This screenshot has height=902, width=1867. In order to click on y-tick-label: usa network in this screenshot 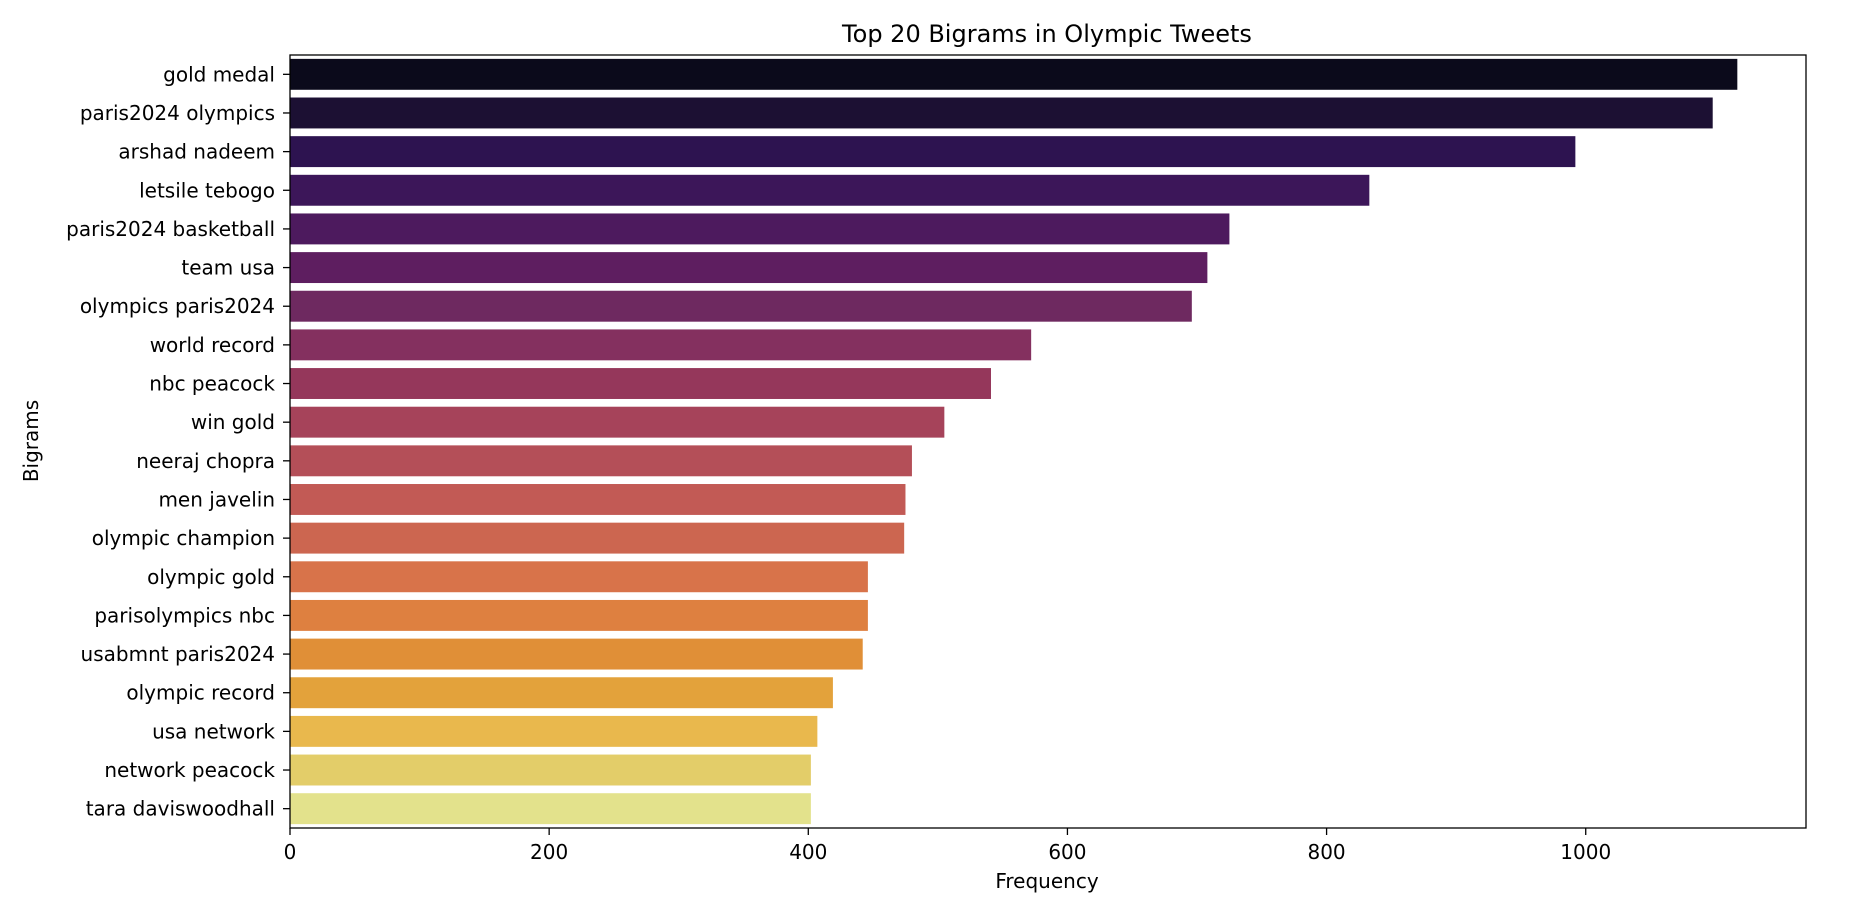, I will do `click(213, 731)`.